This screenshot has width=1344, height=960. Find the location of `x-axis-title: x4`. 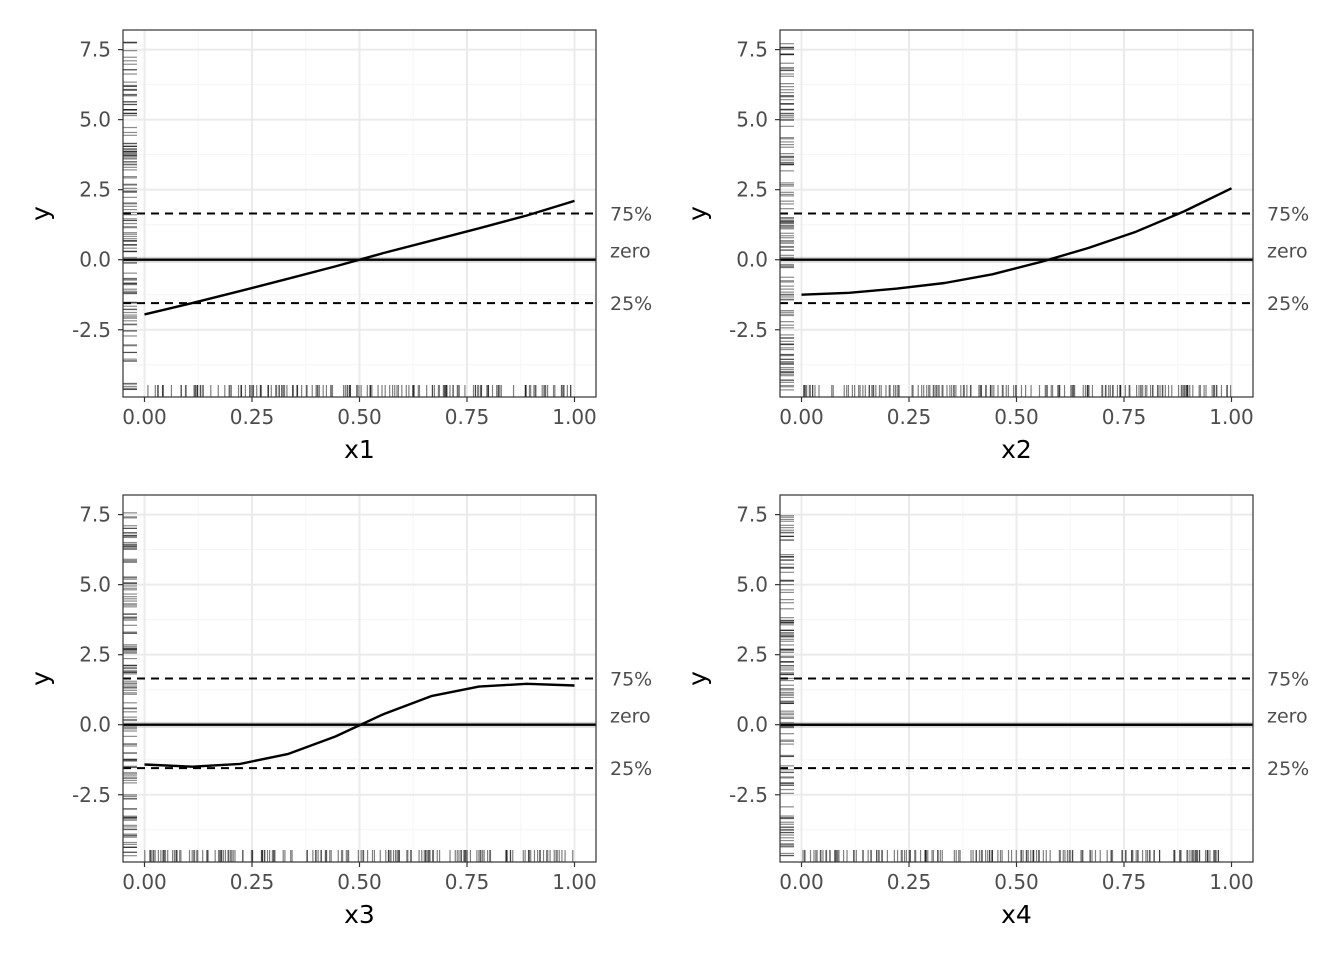

x-axis-title: x4 is located at coordinates (1016, 914).